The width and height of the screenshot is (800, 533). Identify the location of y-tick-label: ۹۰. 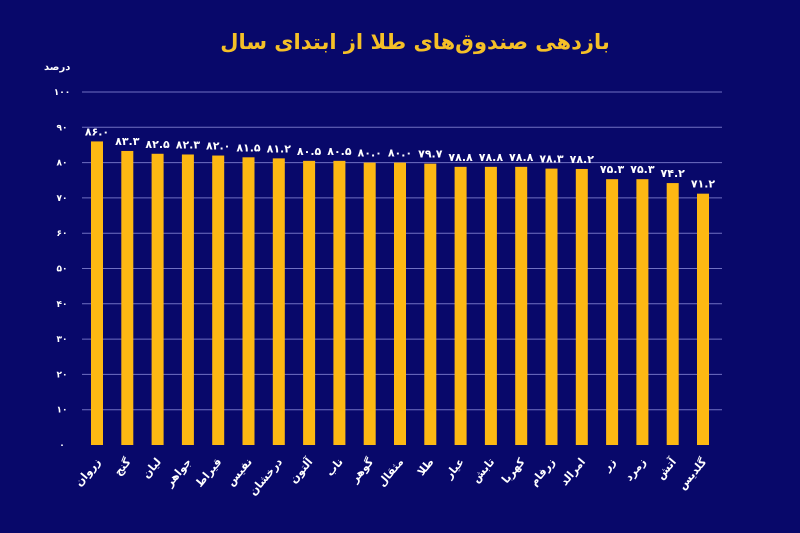
(62, 128).